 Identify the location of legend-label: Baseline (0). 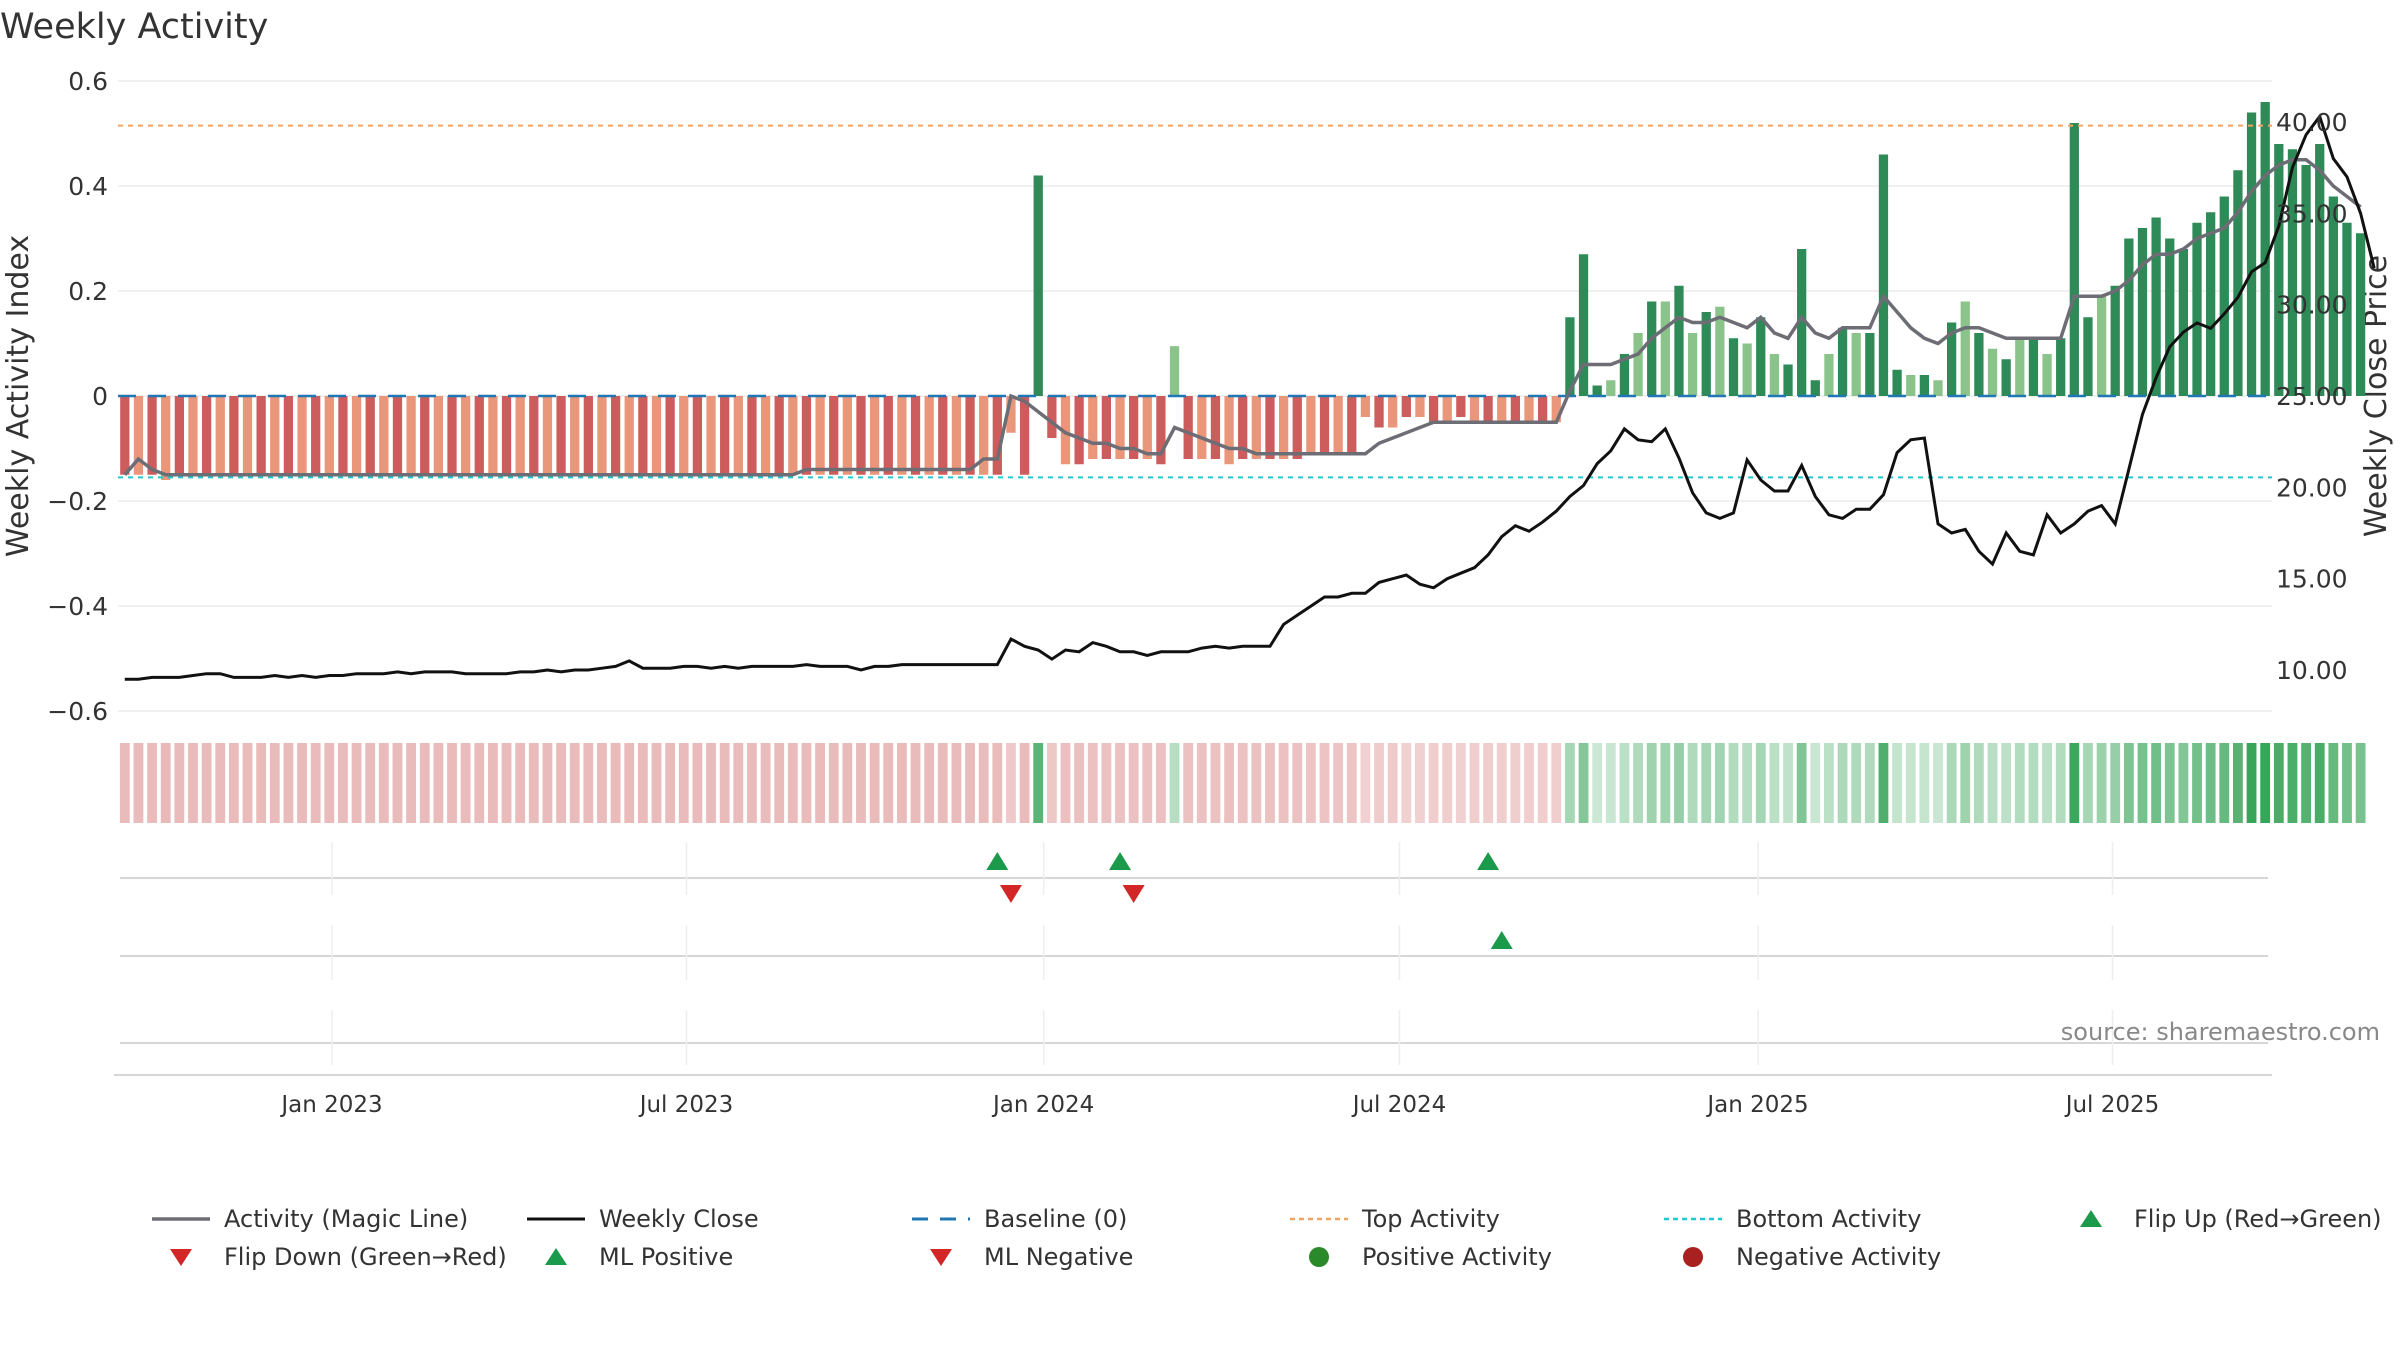
(1056, 1219).